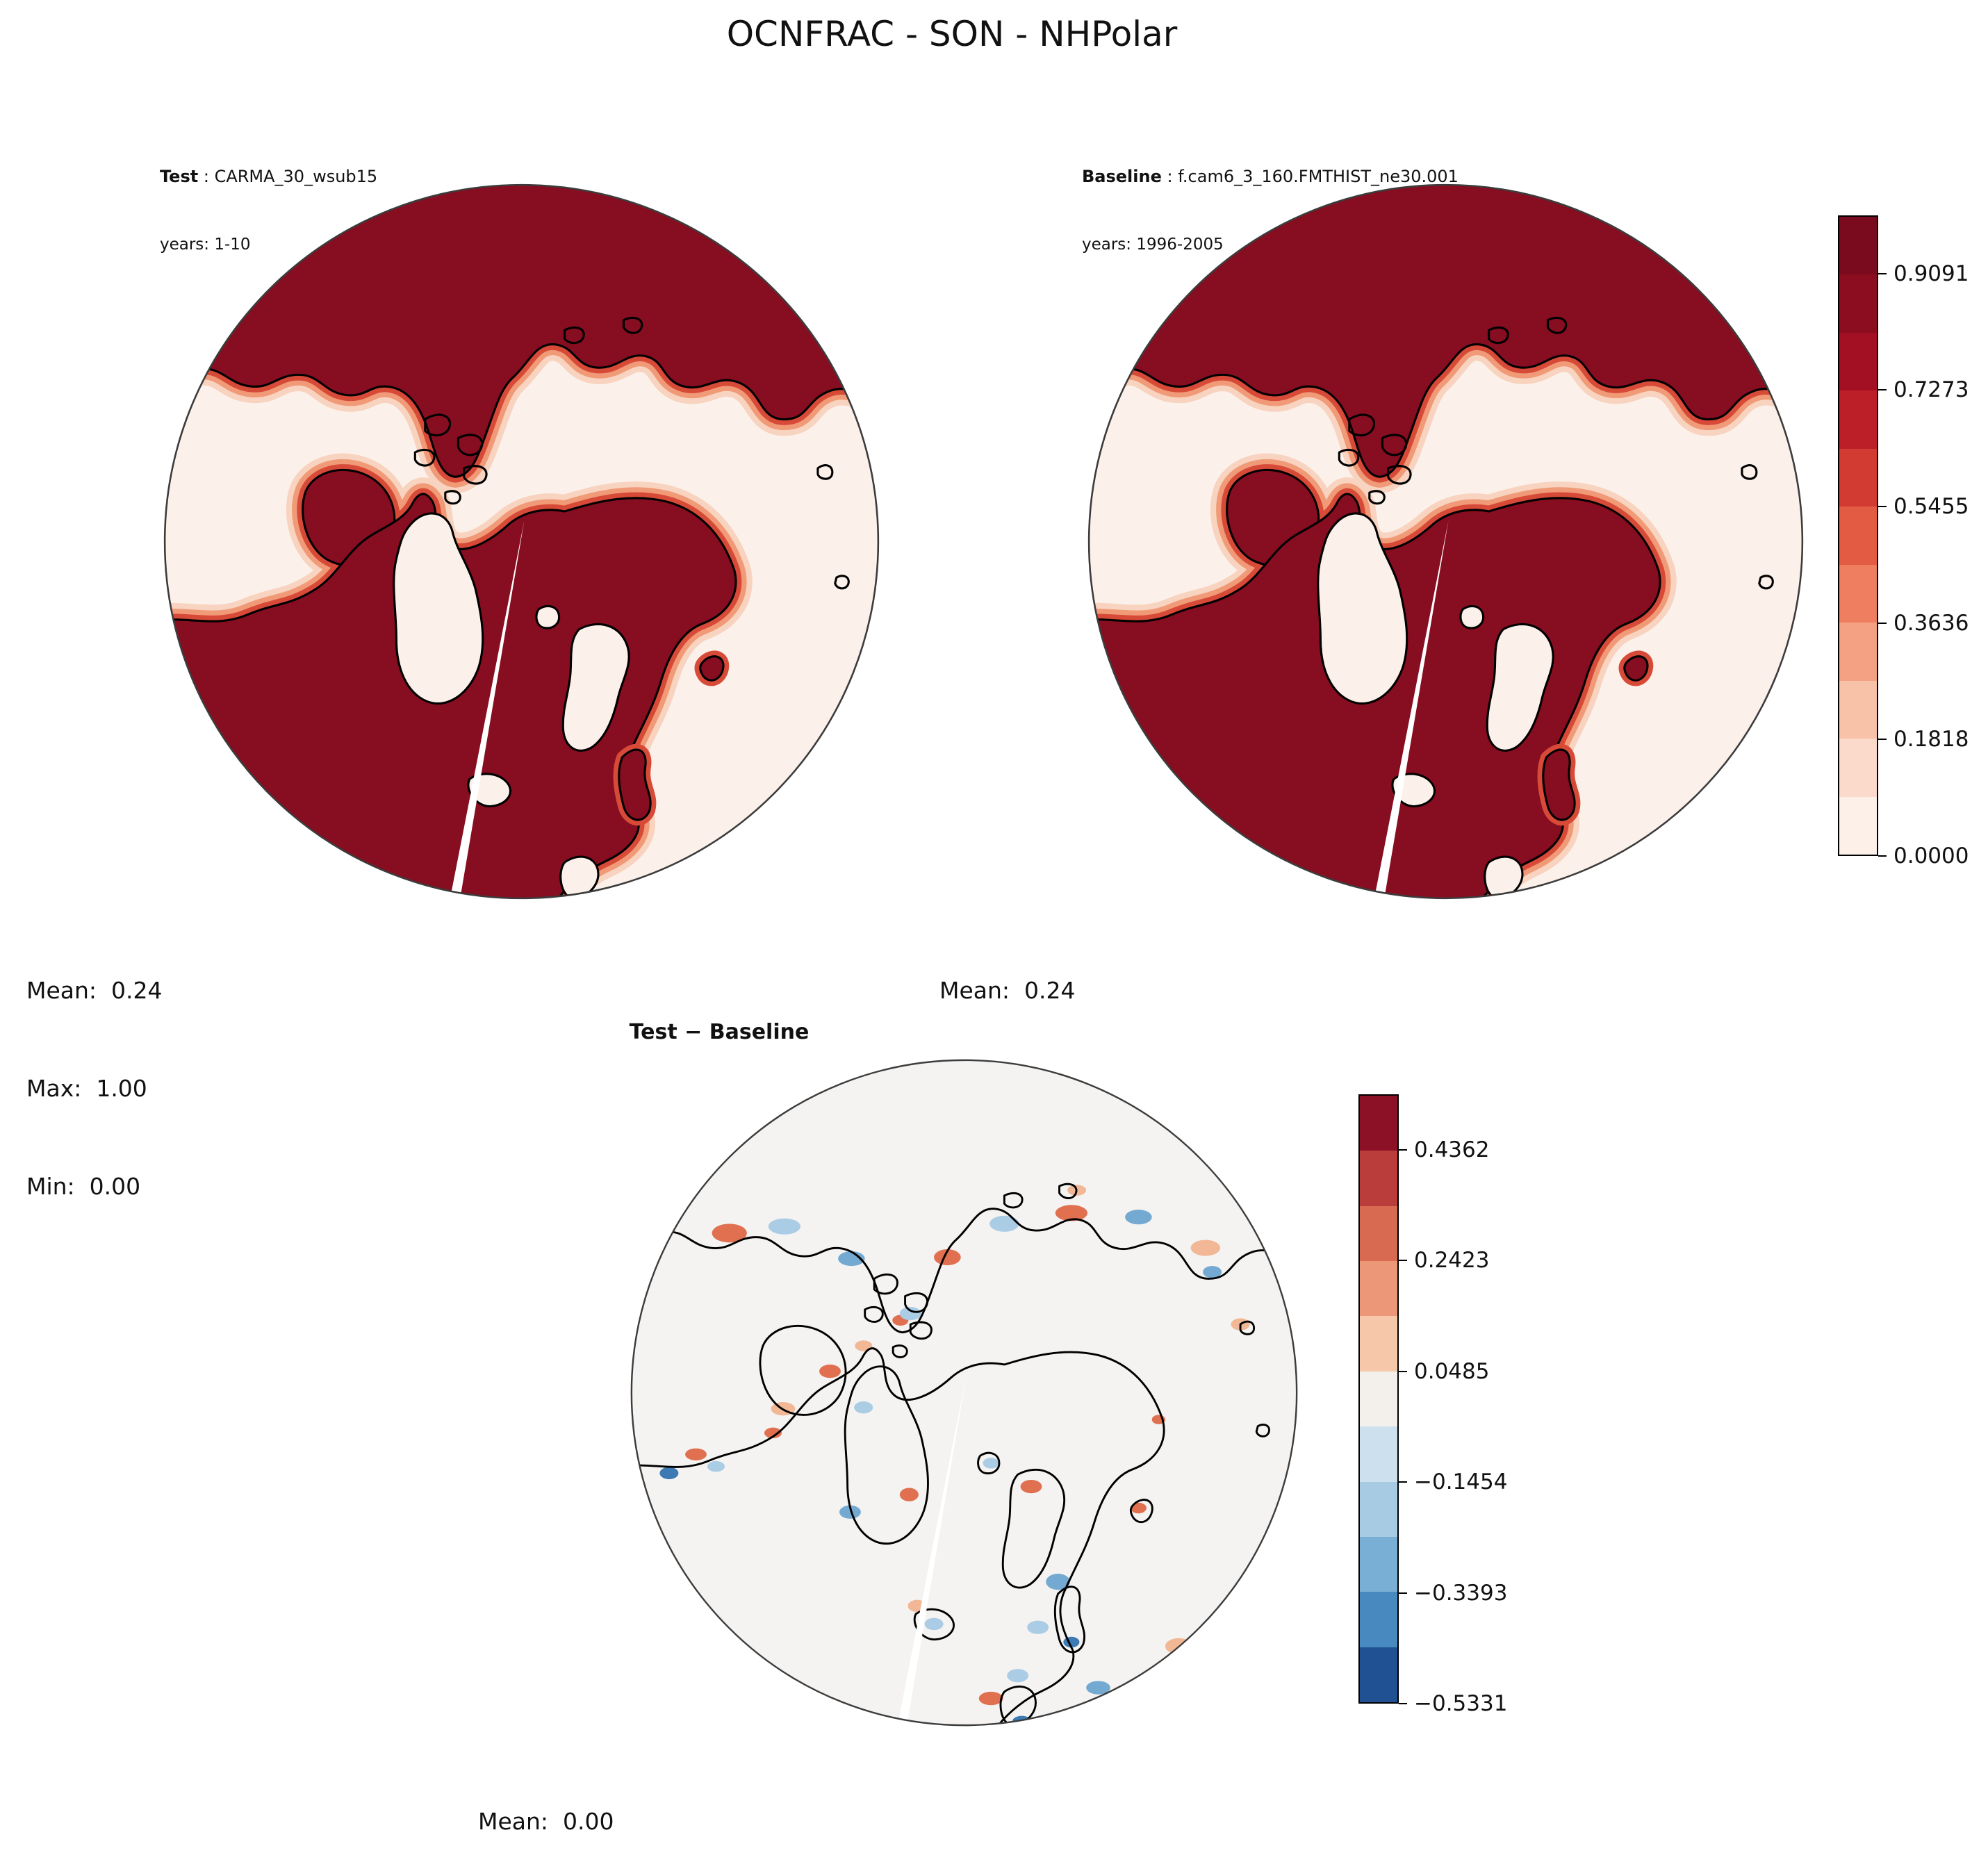 The image size is (1988, 1853). What do you see at coordinates (1933, 541) in the screenshot?
I see `main-colorbar-labels: 0.9091 0.7273 0.5455 0.3636 0.1818 0.0000` at bounding box center [1933, 541].